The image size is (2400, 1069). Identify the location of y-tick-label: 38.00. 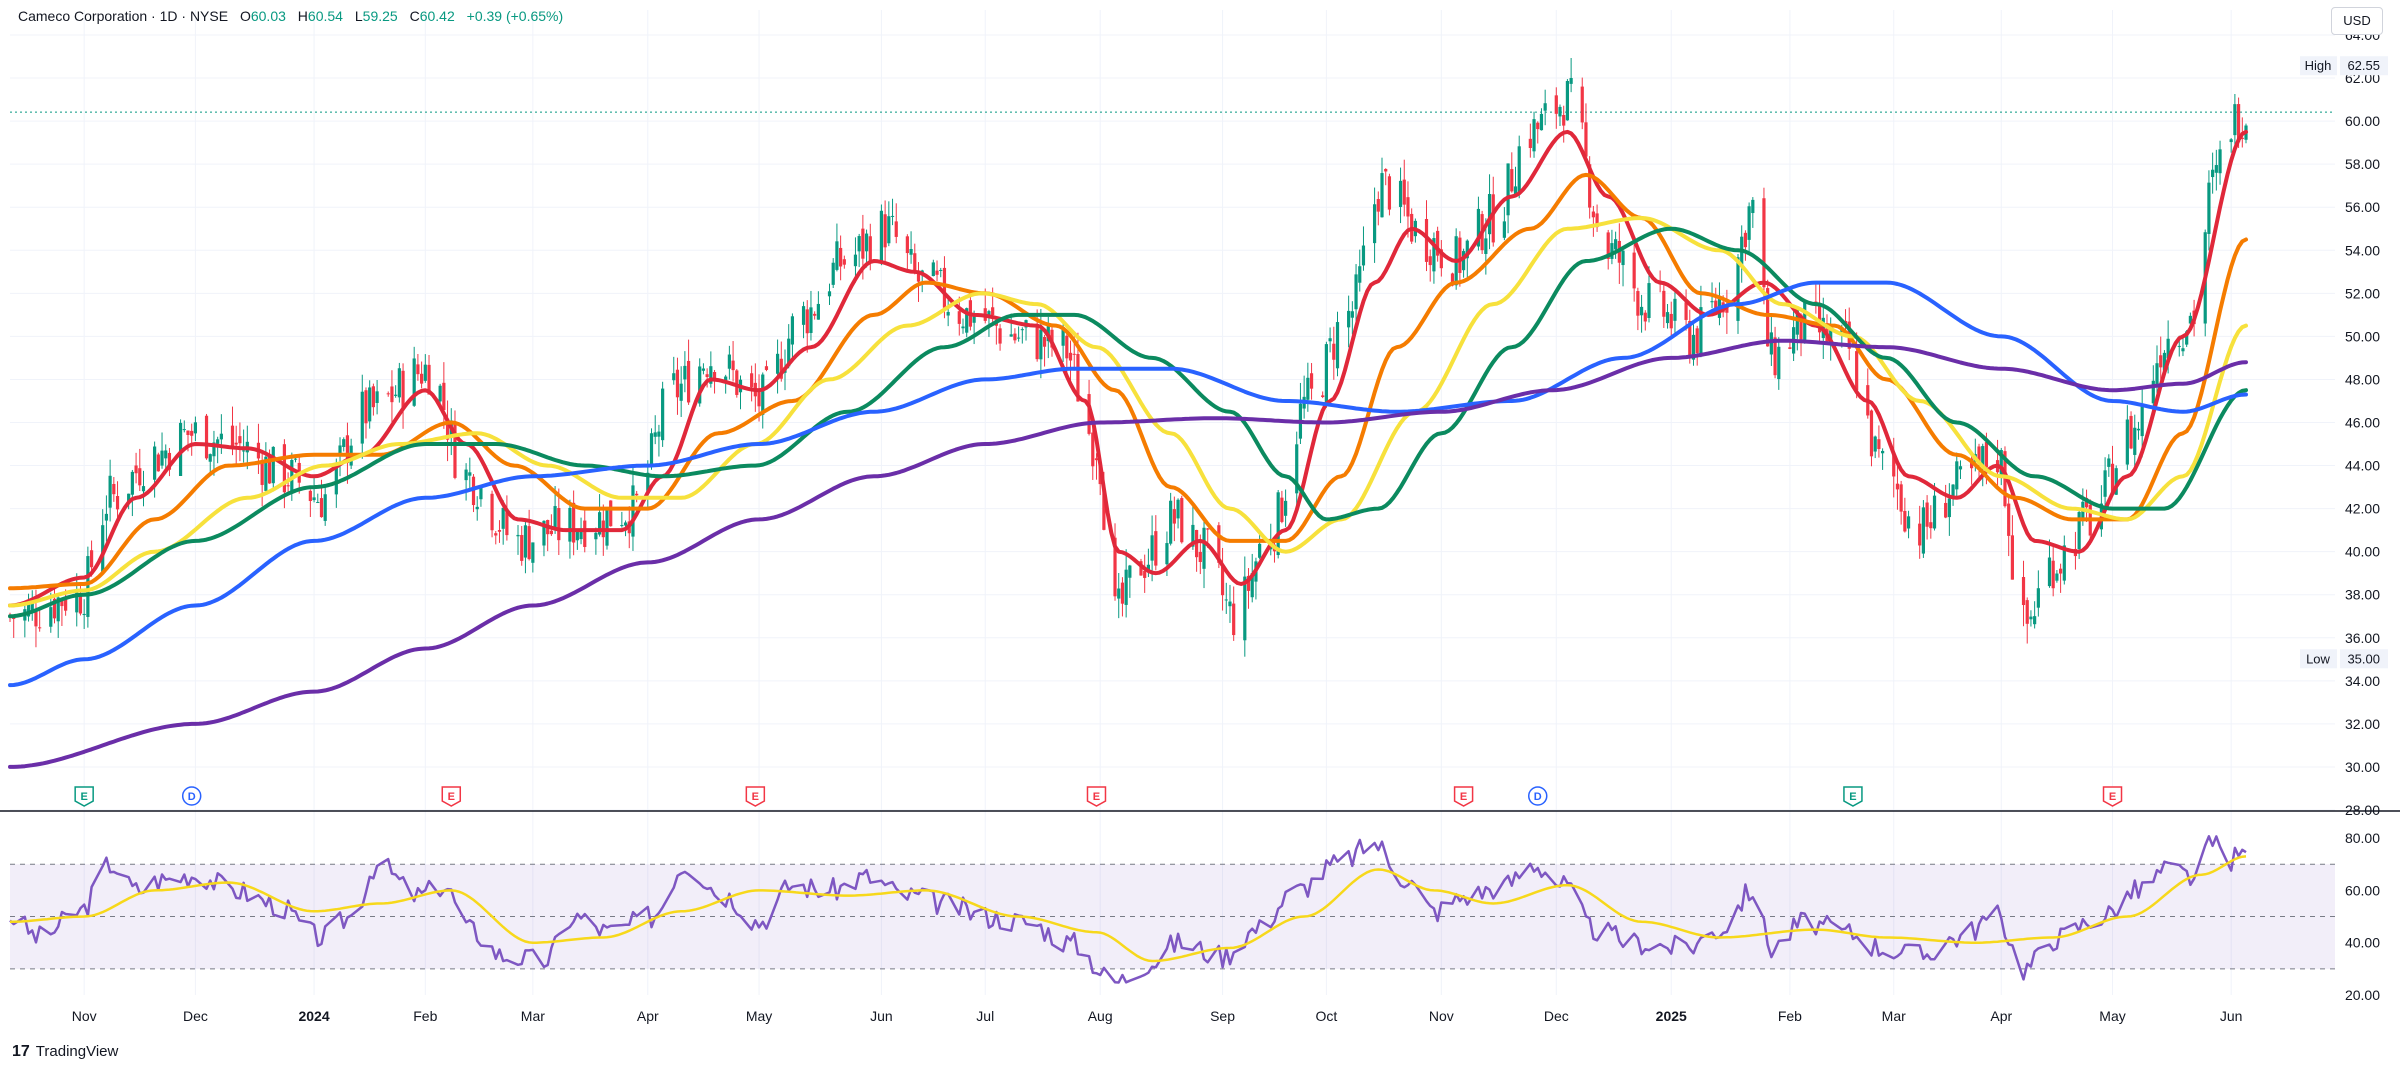
(2362, 595).